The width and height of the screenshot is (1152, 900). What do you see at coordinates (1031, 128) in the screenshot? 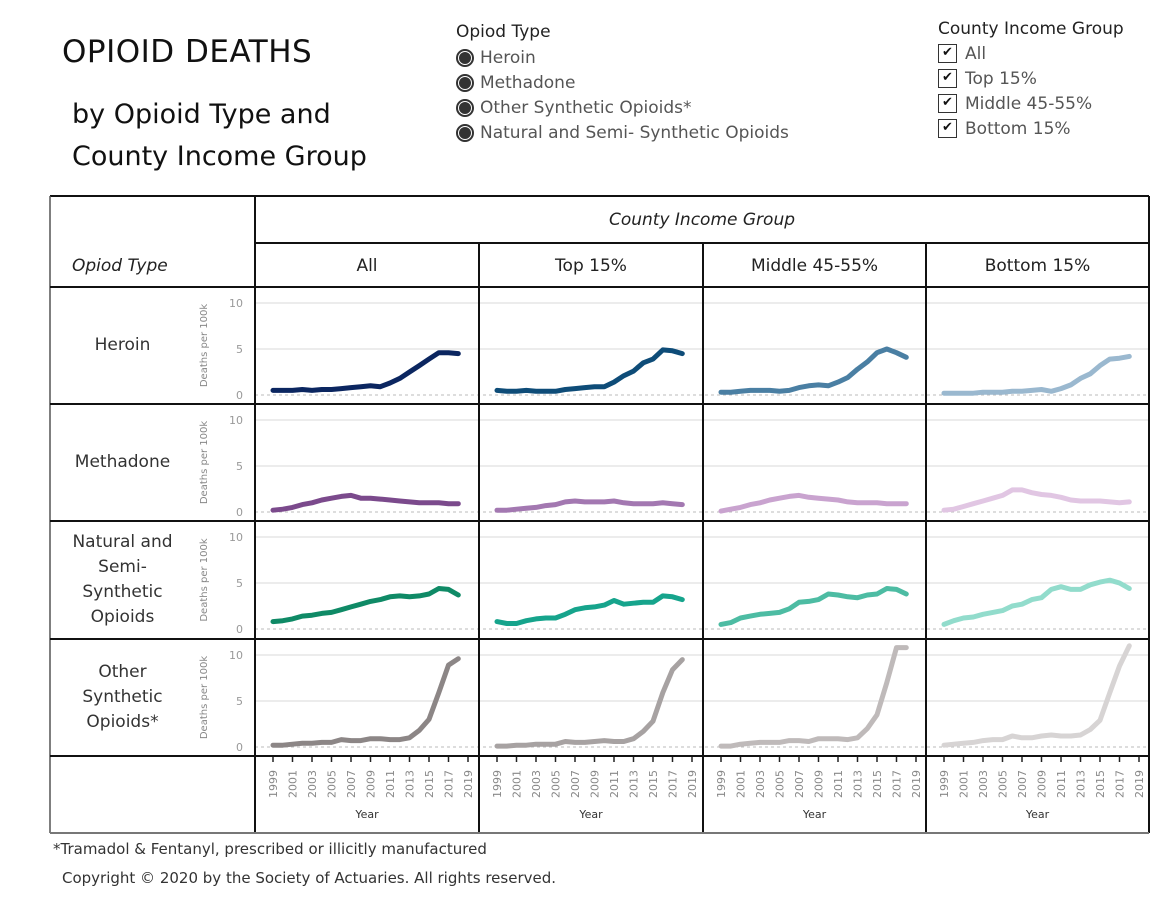
I see `filter-item-bottom-15: ✔ Bottom 15%` at bounding box center [1031, 128].